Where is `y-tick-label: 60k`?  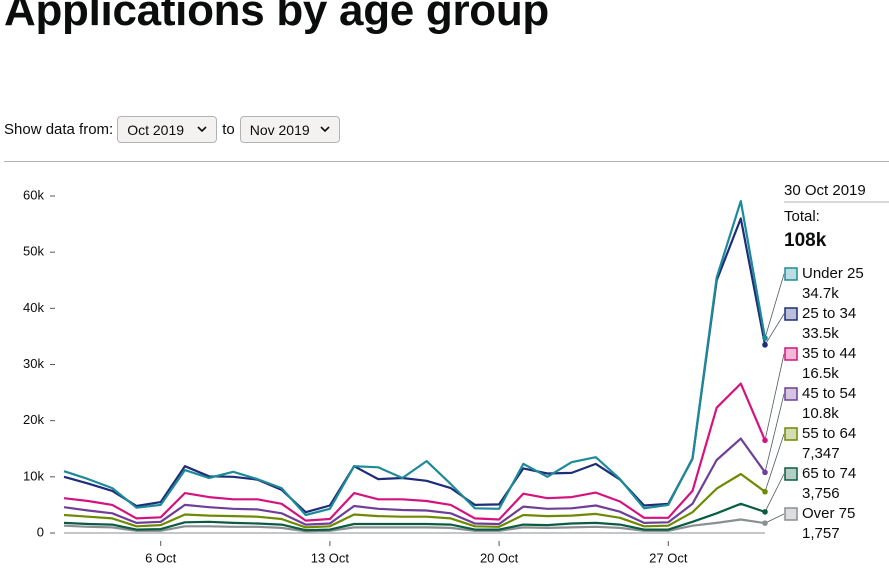 y-tick-label: 60k is located at coordinates (33, 194).